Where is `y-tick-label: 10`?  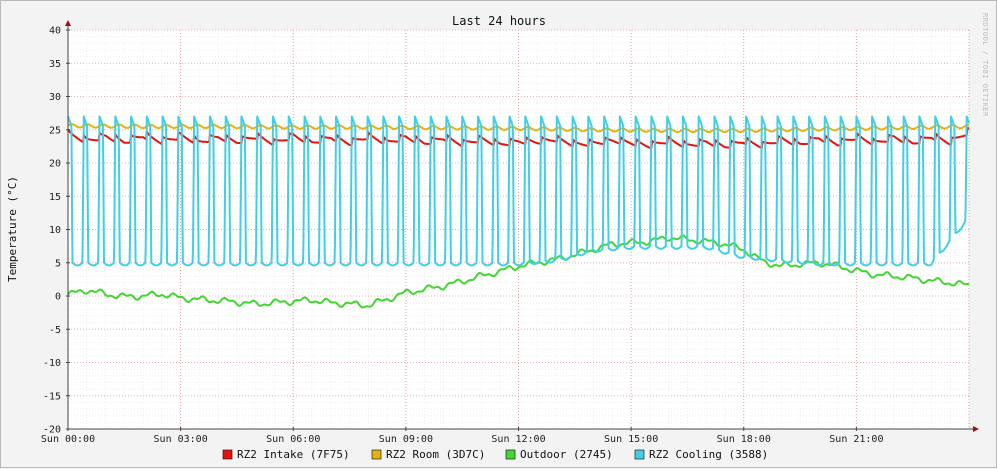
y-tick-label: 10 is located at coordinates (55, 230).